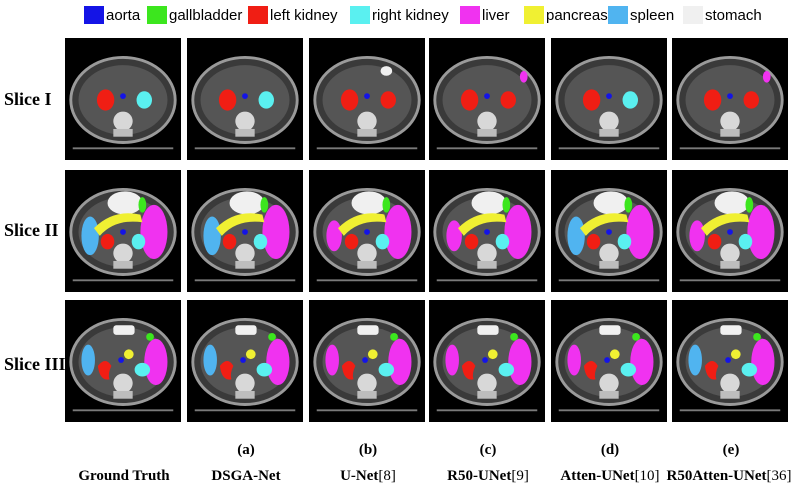  I want to click on row-label-slice-iii: Slice III, so click(35, 364).